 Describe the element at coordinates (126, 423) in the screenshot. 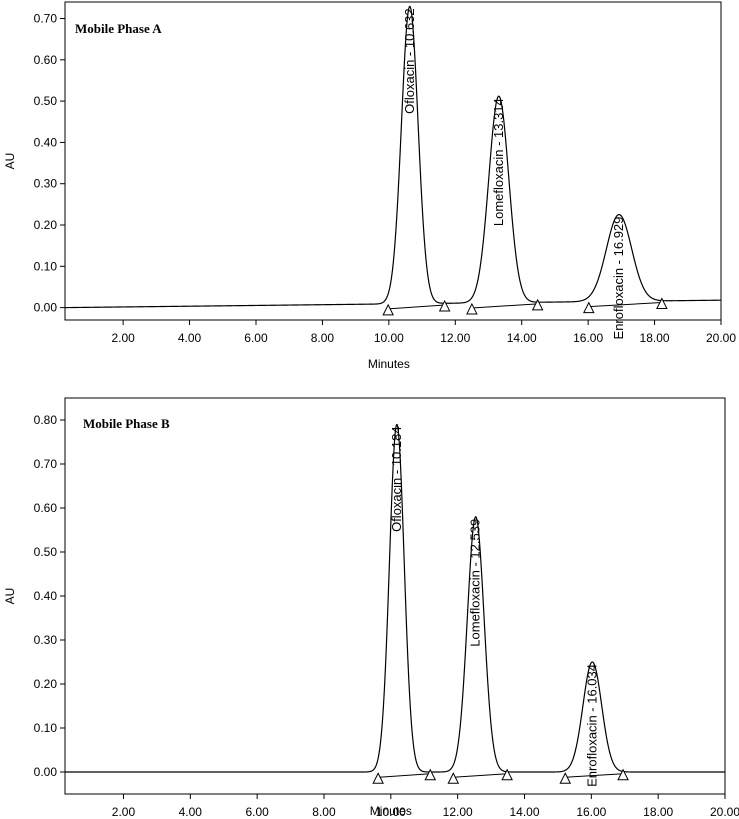

I see `panel-title: Mobile Phase B` at that location.